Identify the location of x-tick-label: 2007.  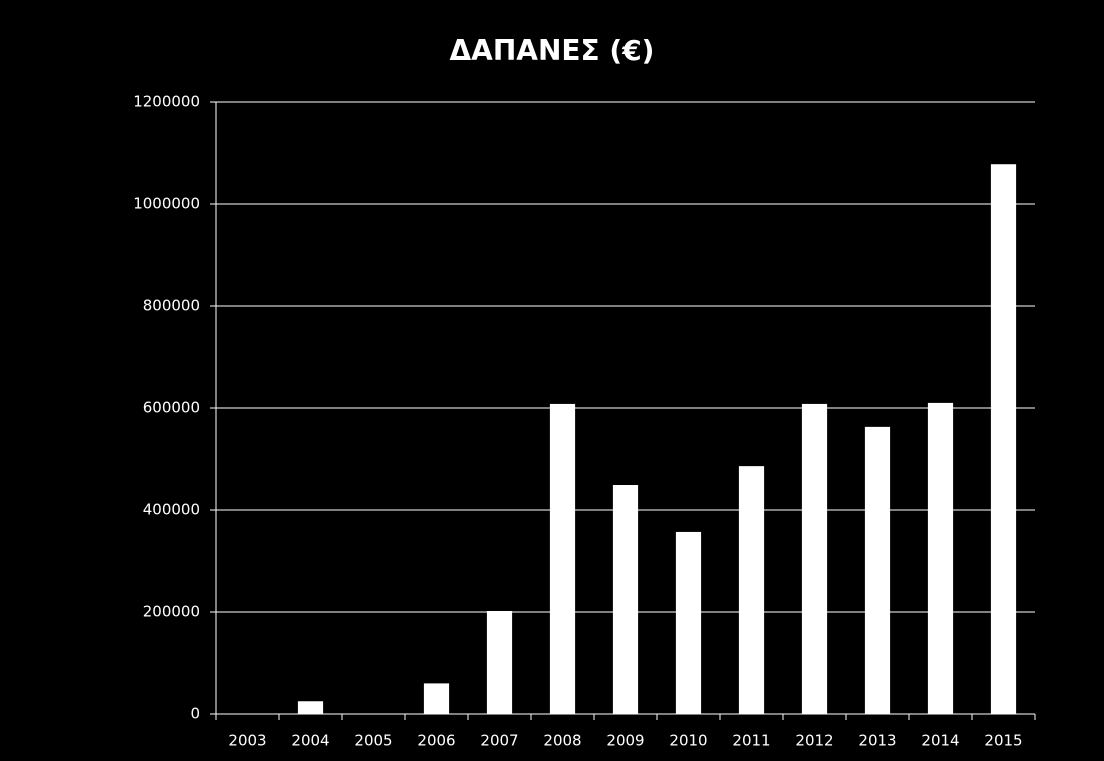
(499, 741).